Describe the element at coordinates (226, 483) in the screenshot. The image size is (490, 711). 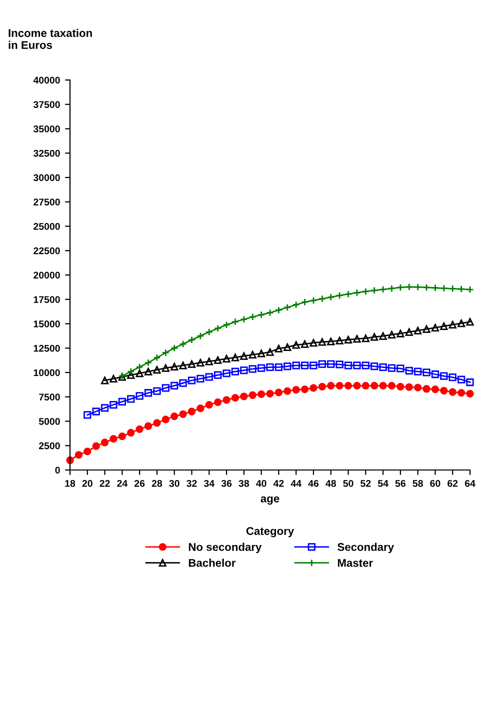
I see `x-tick-label: 36` at that location.